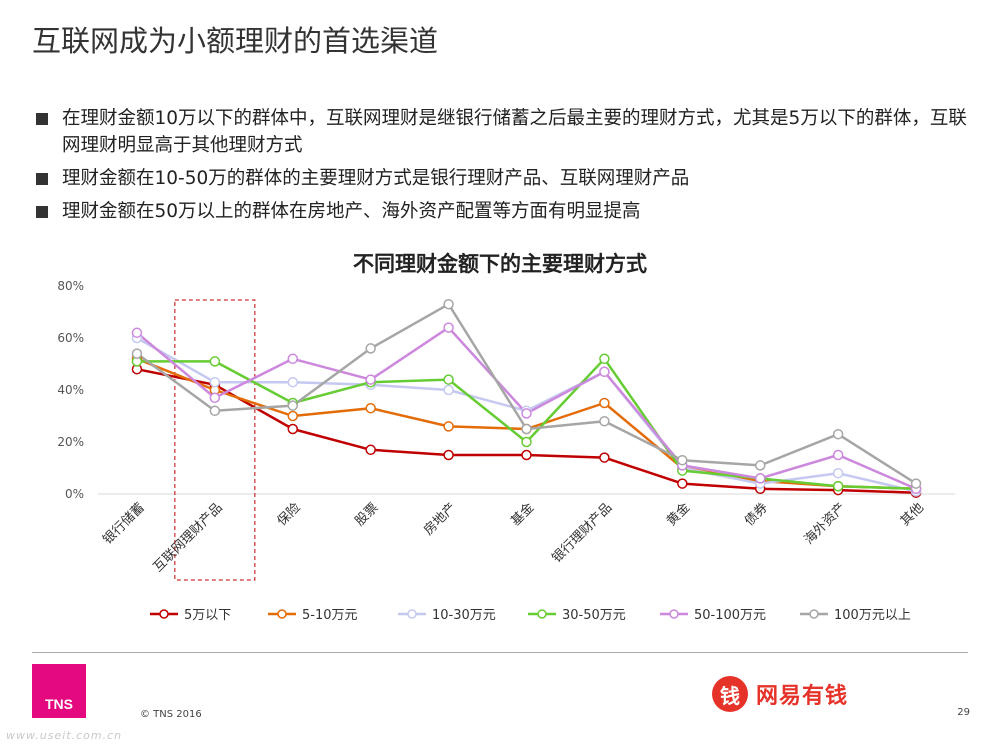 The image size is (1000, 750). Describe the element at coordinates (912, 514) in the screenshot. I see `x-tick-label: 其他` at that location.